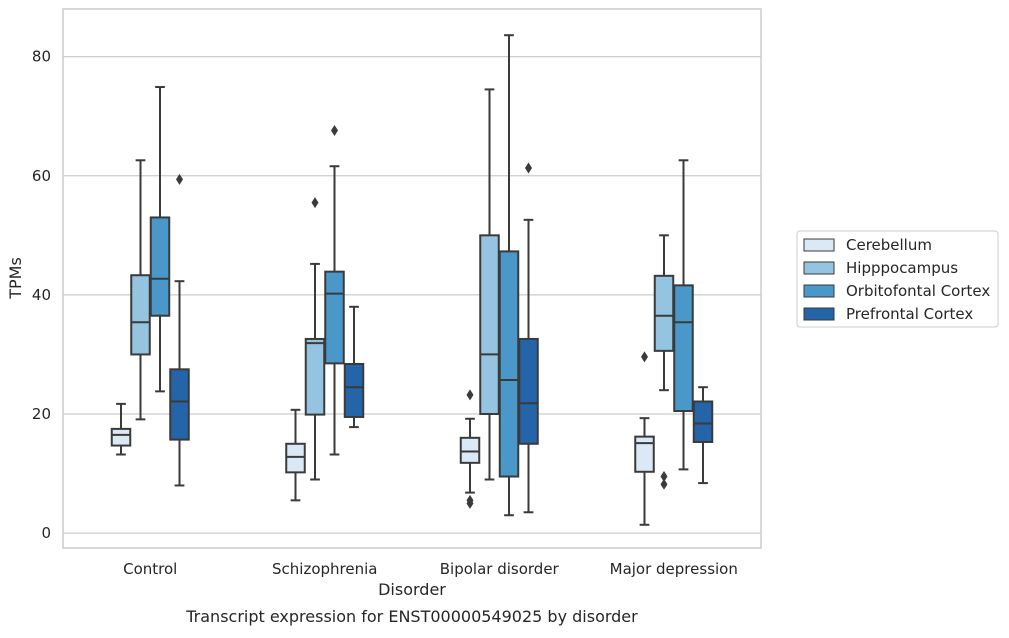 The image size is (1009, 638). I want to click on legend-frame, so click(897, 279).